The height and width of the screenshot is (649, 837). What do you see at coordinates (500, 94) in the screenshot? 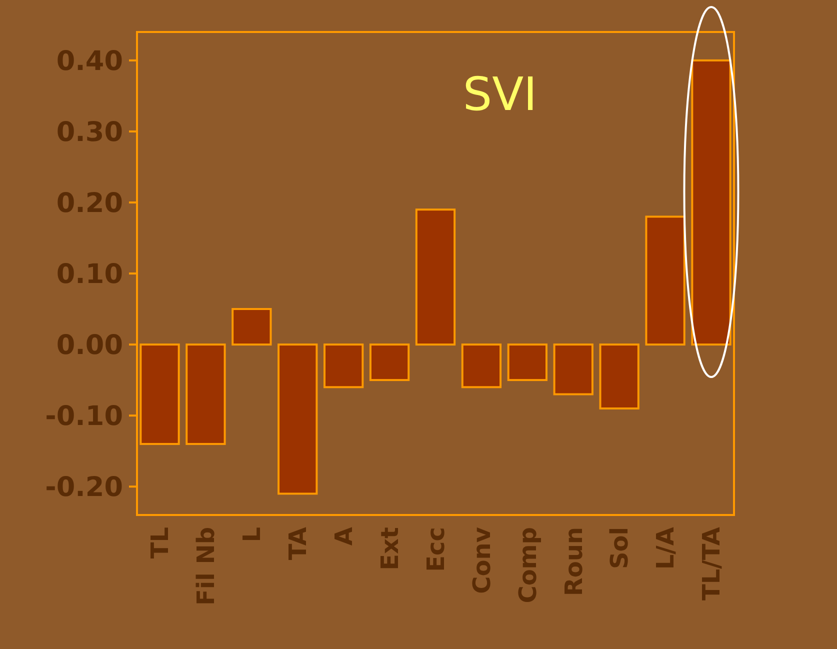
I see `text: SVI` at bounding box center [500, 94].